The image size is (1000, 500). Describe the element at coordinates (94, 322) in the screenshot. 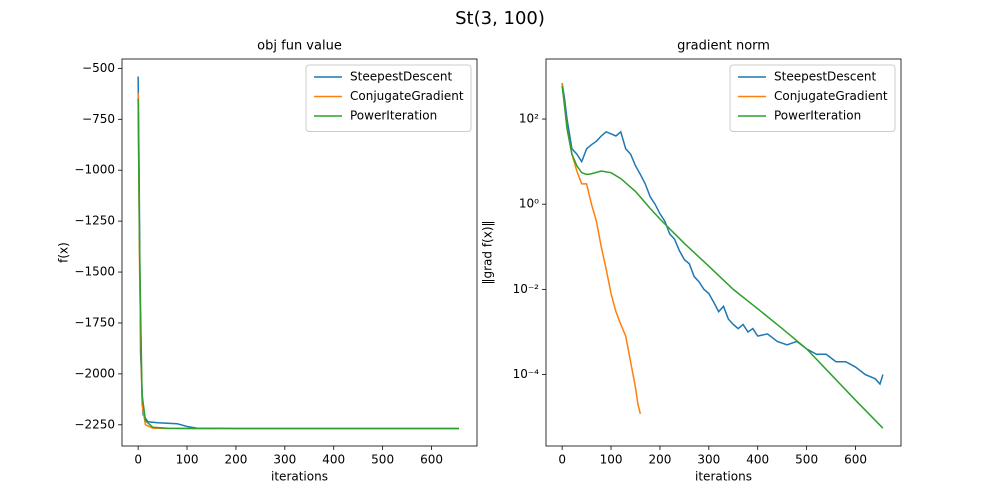

I see `y-tick-label: −1750` at that location.